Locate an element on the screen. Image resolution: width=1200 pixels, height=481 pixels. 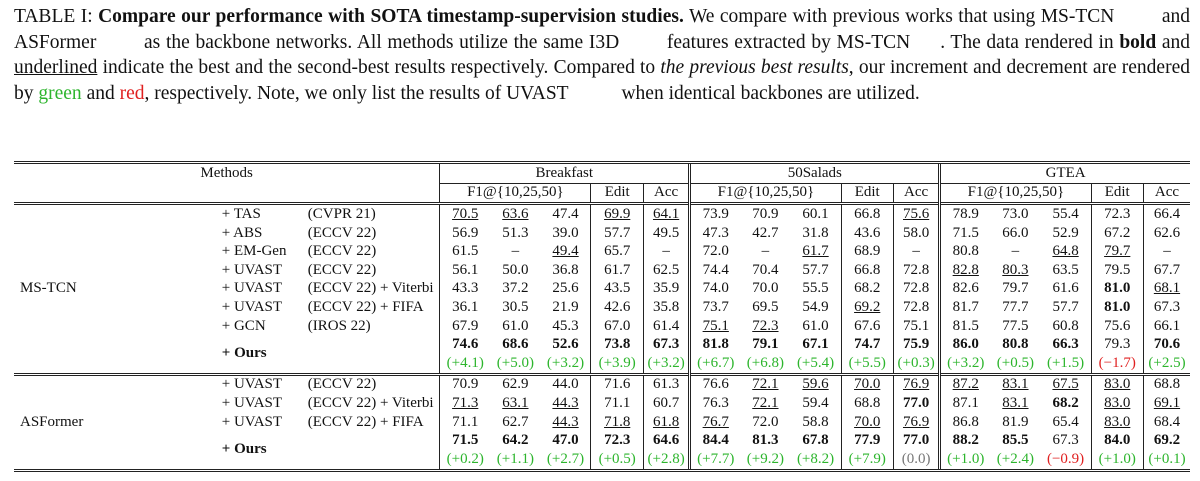
table-cell: 68.4 is located at coordinates (1166, 422).